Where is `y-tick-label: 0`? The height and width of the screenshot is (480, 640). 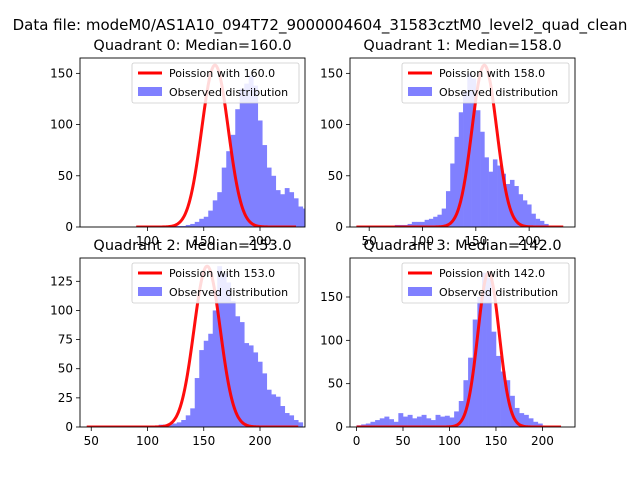 y-tick-label: 0 is located at coordinates (69, 227).